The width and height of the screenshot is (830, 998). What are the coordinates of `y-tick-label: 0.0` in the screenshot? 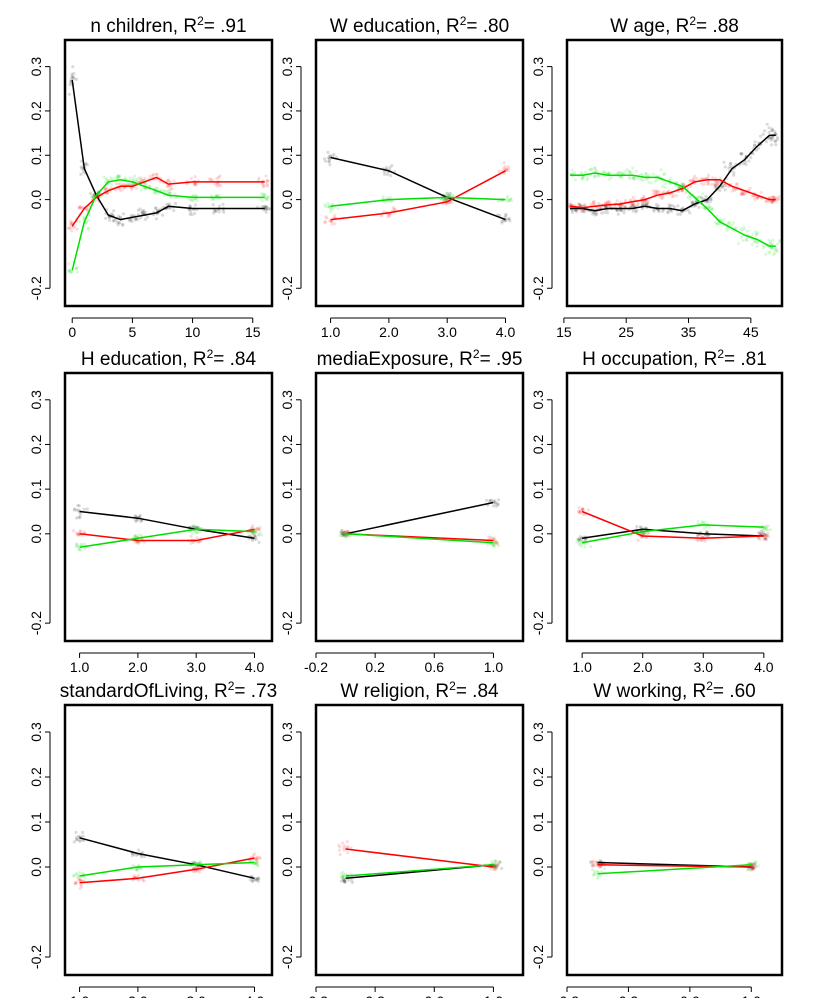 It's located at (287, 867).